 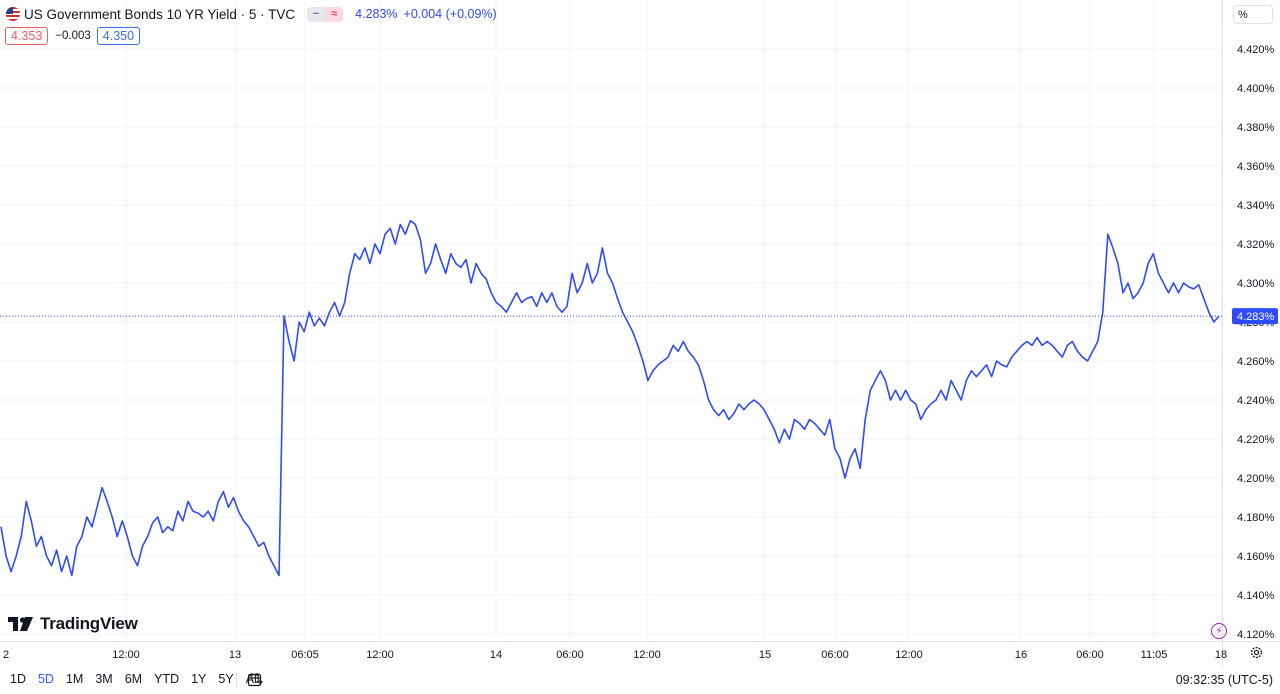 What do you see at coordinates (1221, 655) in the screenshot?
I see `x-tick-label: 18` at bounding box center [1221, 655].